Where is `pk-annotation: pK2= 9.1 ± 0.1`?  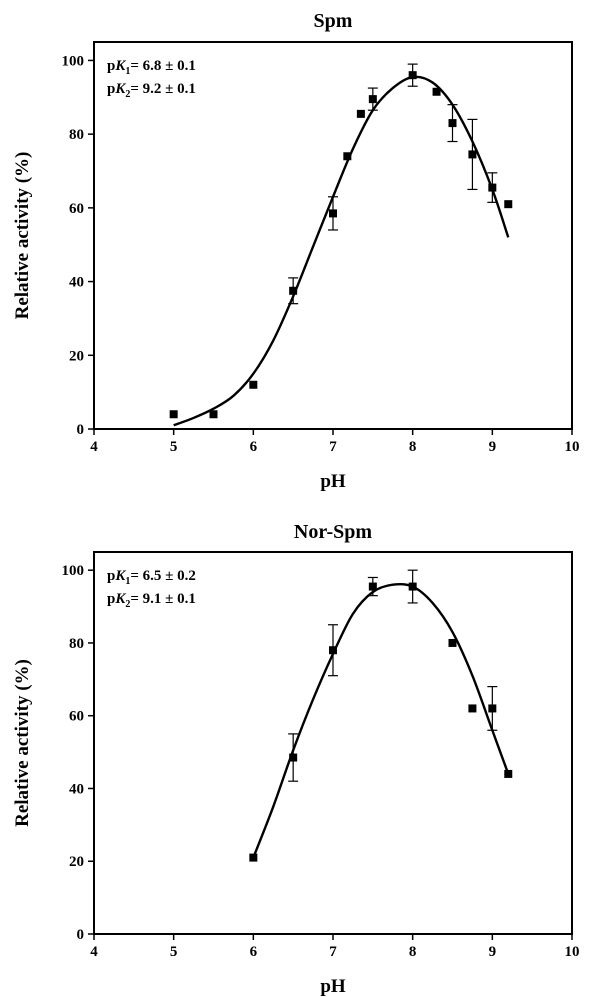
pk-annotation: pK2= 9.1 ± 0.1 is located at coordinates (151, 600).